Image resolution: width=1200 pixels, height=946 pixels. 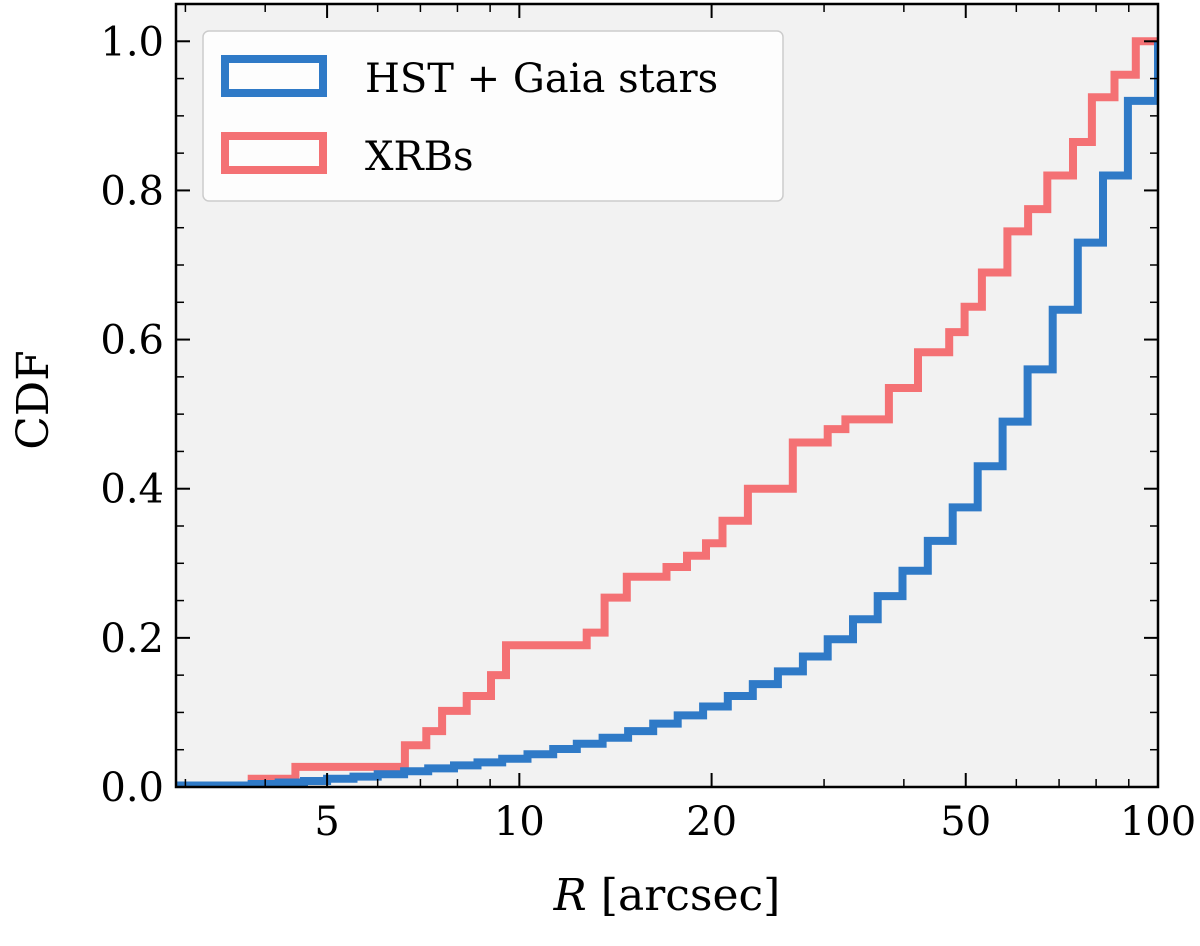 I want to click on x-tick-label: 10, so click(x=519, y=822).